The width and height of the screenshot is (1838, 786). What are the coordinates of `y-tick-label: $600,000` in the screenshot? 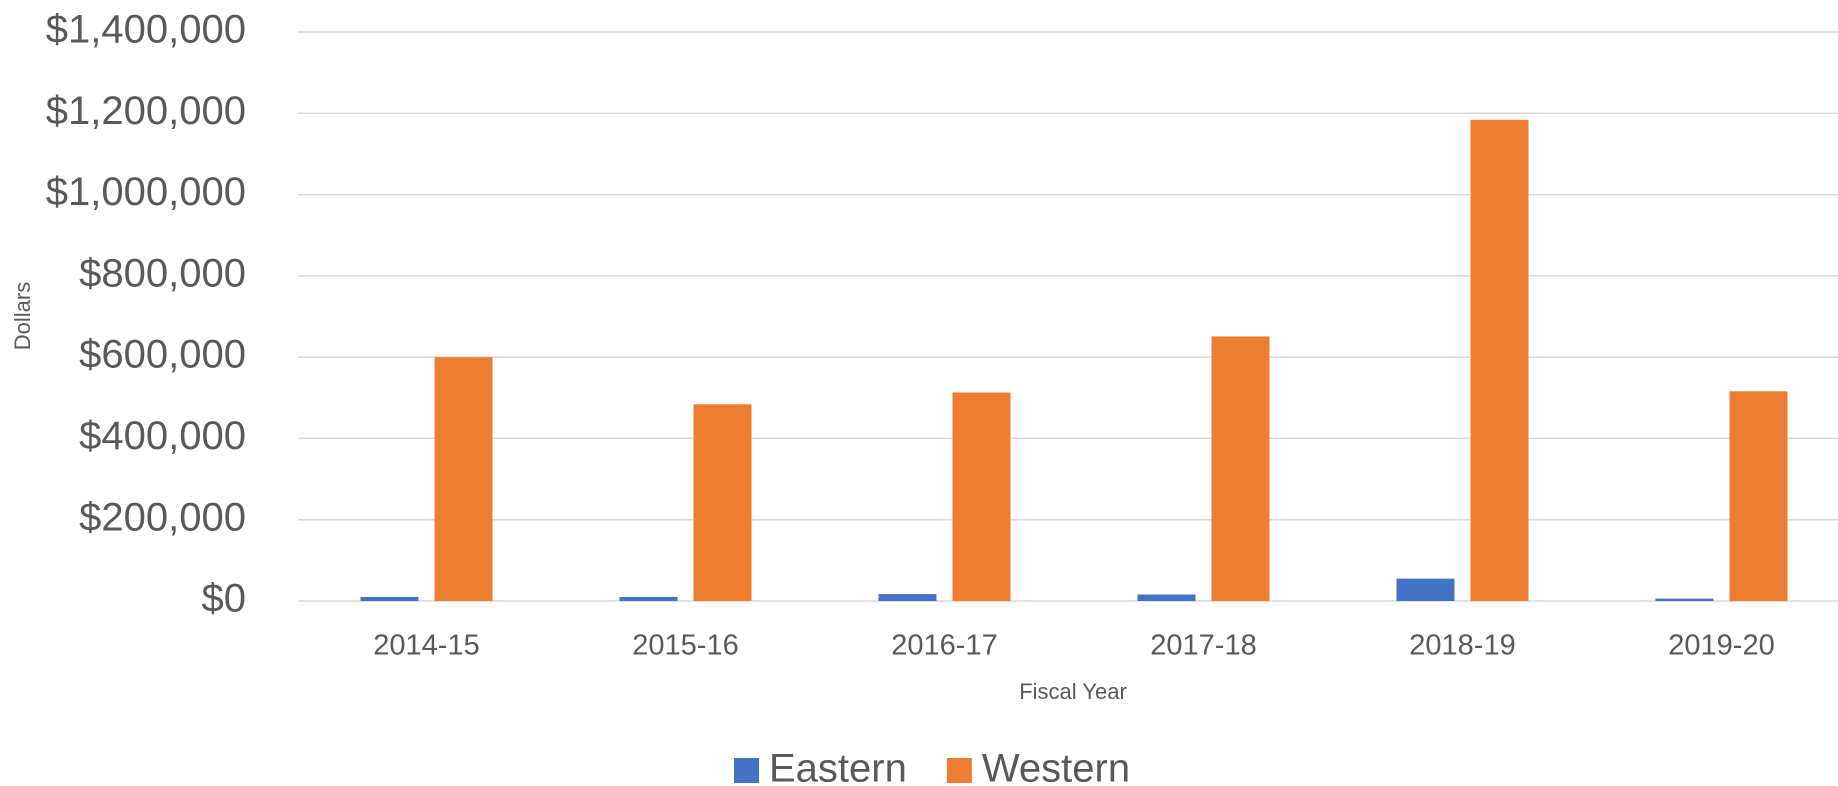 It's located at (162, 355).